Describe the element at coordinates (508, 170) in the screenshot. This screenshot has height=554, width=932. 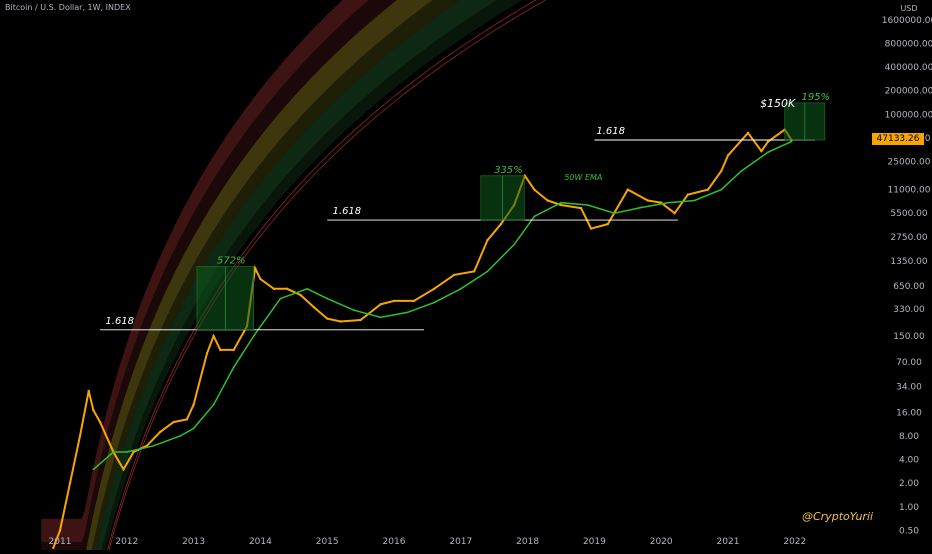
I see `gain-label-1: 335%` at that location.